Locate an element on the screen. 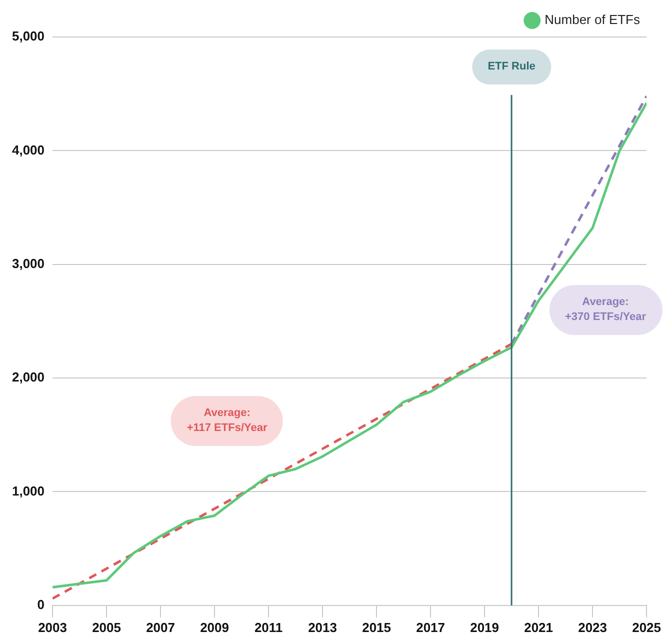 This screenshot has width=664, height=643. y-tick-label: 5,000 is located at coordinates (28, 36).